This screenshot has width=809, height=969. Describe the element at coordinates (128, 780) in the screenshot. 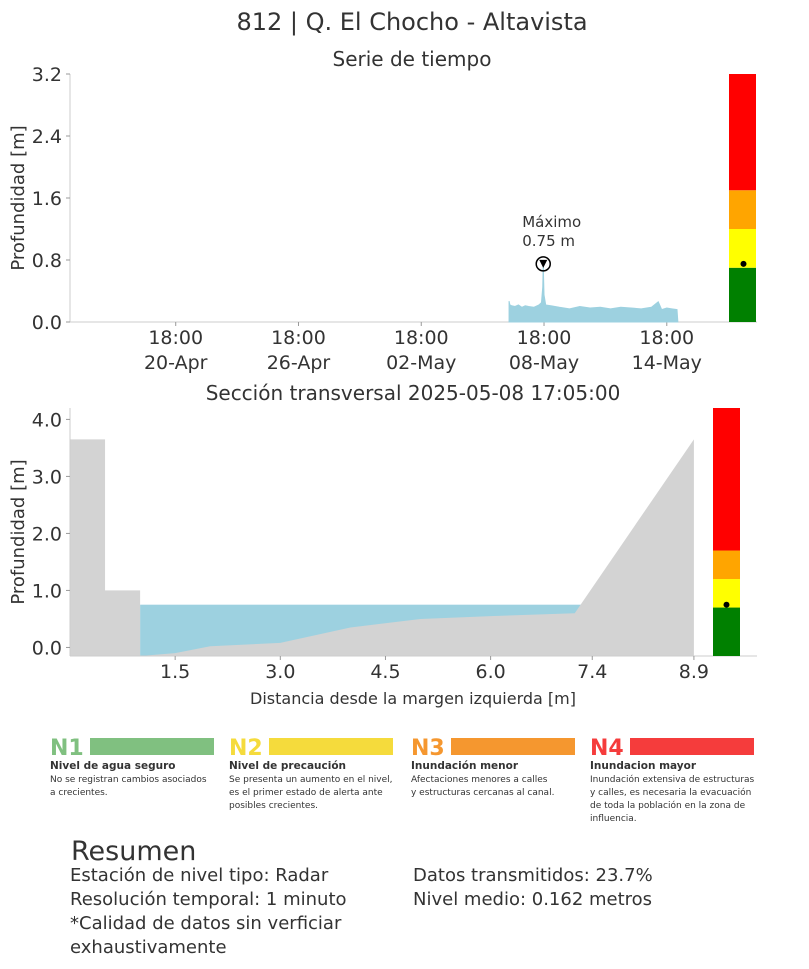

I see `legend-description-line: No se registran cambios asociados` at that location.